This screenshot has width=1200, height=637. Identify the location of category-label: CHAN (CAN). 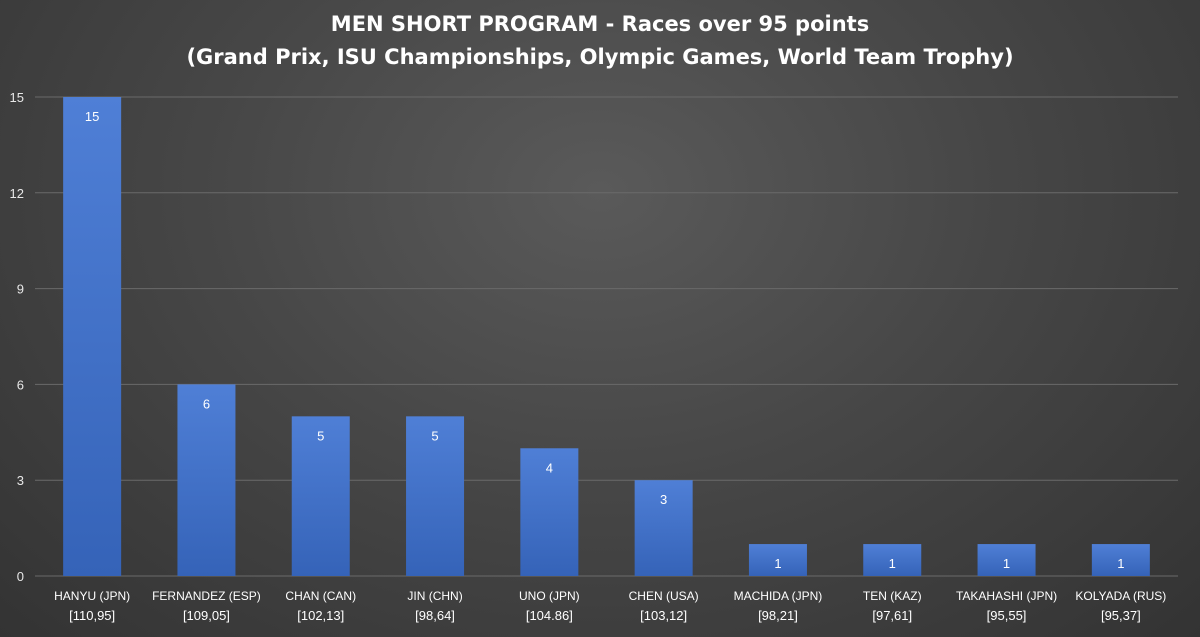
(320, 596).